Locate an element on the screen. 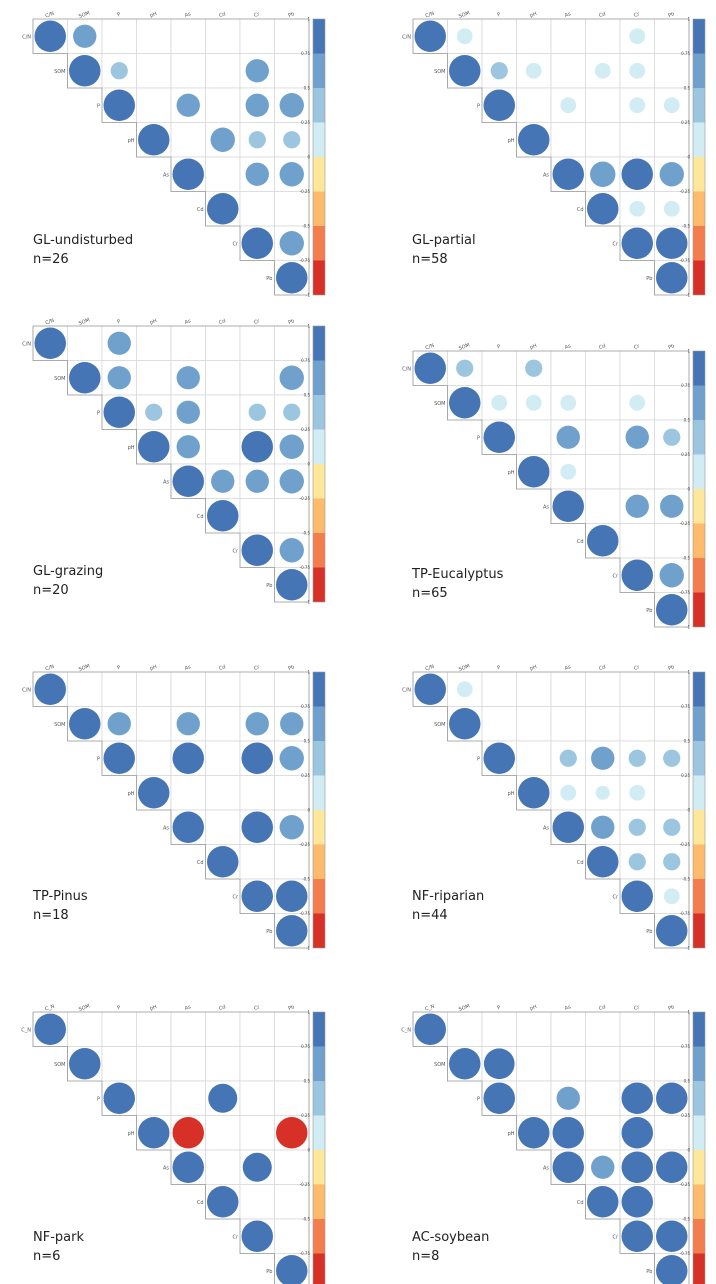  sample-size: n=18 is located at coordinates (51, 915).